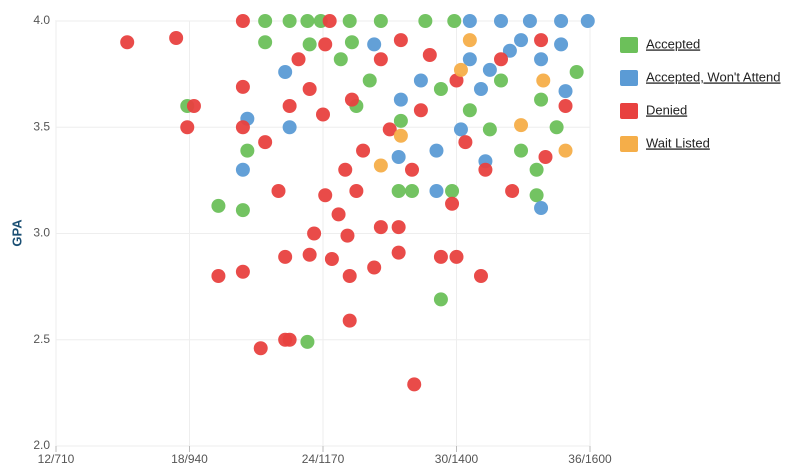 This screenshot has width=800, height=467. Describe the element at coordinates (457, 459) in the screenshot. I see `x-tick-label: 30/1400` at that location.